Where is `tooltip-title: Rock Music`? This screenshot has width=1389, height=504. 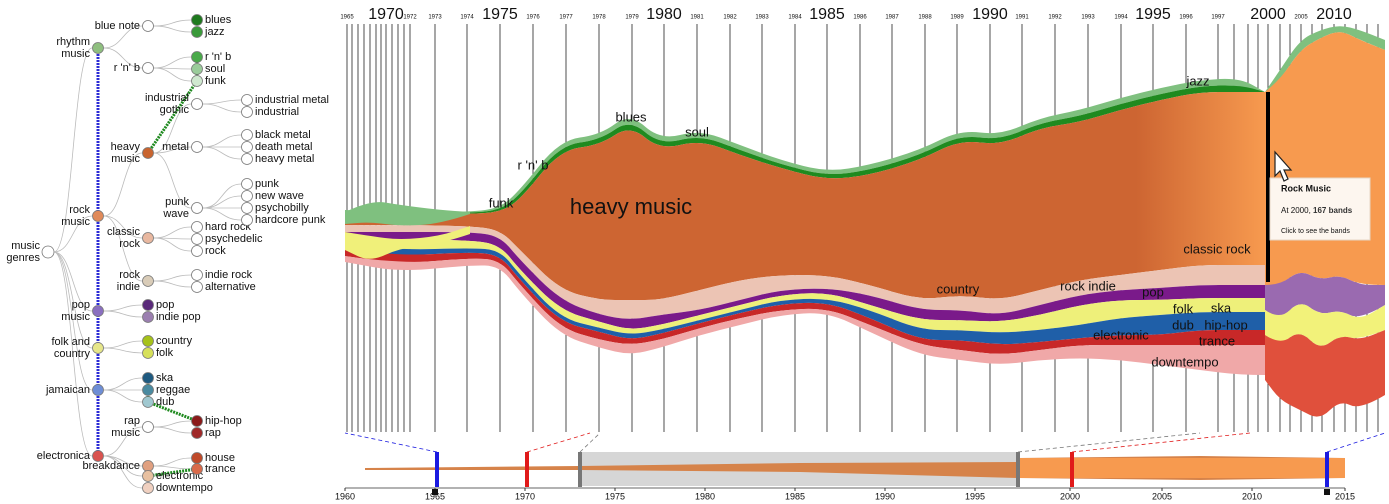
tooltip-title: Rock Music is located at coordinates (1306, 188).